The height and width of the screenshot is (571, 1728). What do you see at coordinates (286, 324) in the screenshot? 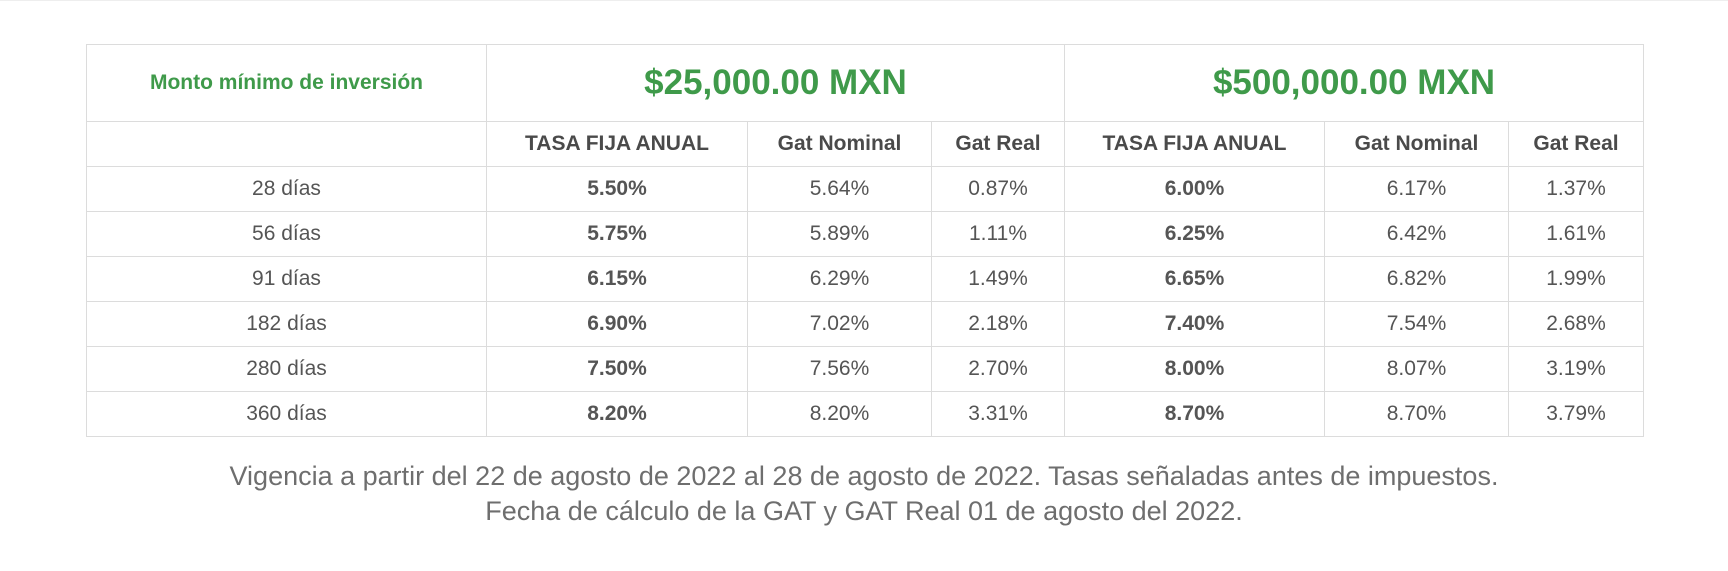
I see `term-cell: 182 días` at bounding box center [286, 324].